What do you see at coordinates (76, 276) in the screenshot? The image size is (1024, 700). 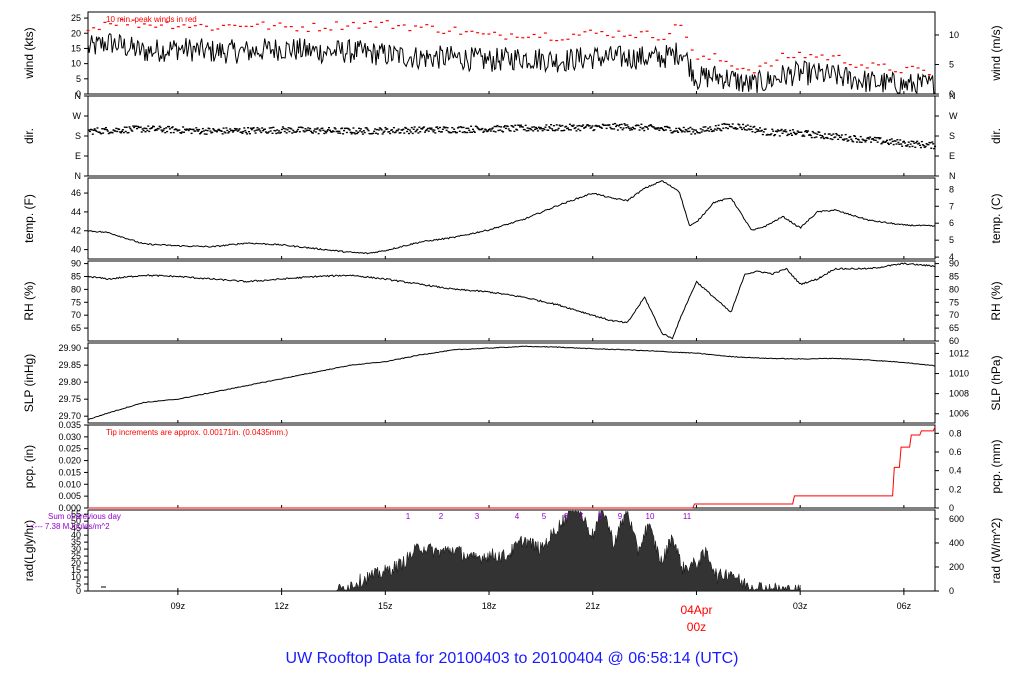 I see `relative-humidity-left-tick-label: 85` at bounding box center [76, 276].